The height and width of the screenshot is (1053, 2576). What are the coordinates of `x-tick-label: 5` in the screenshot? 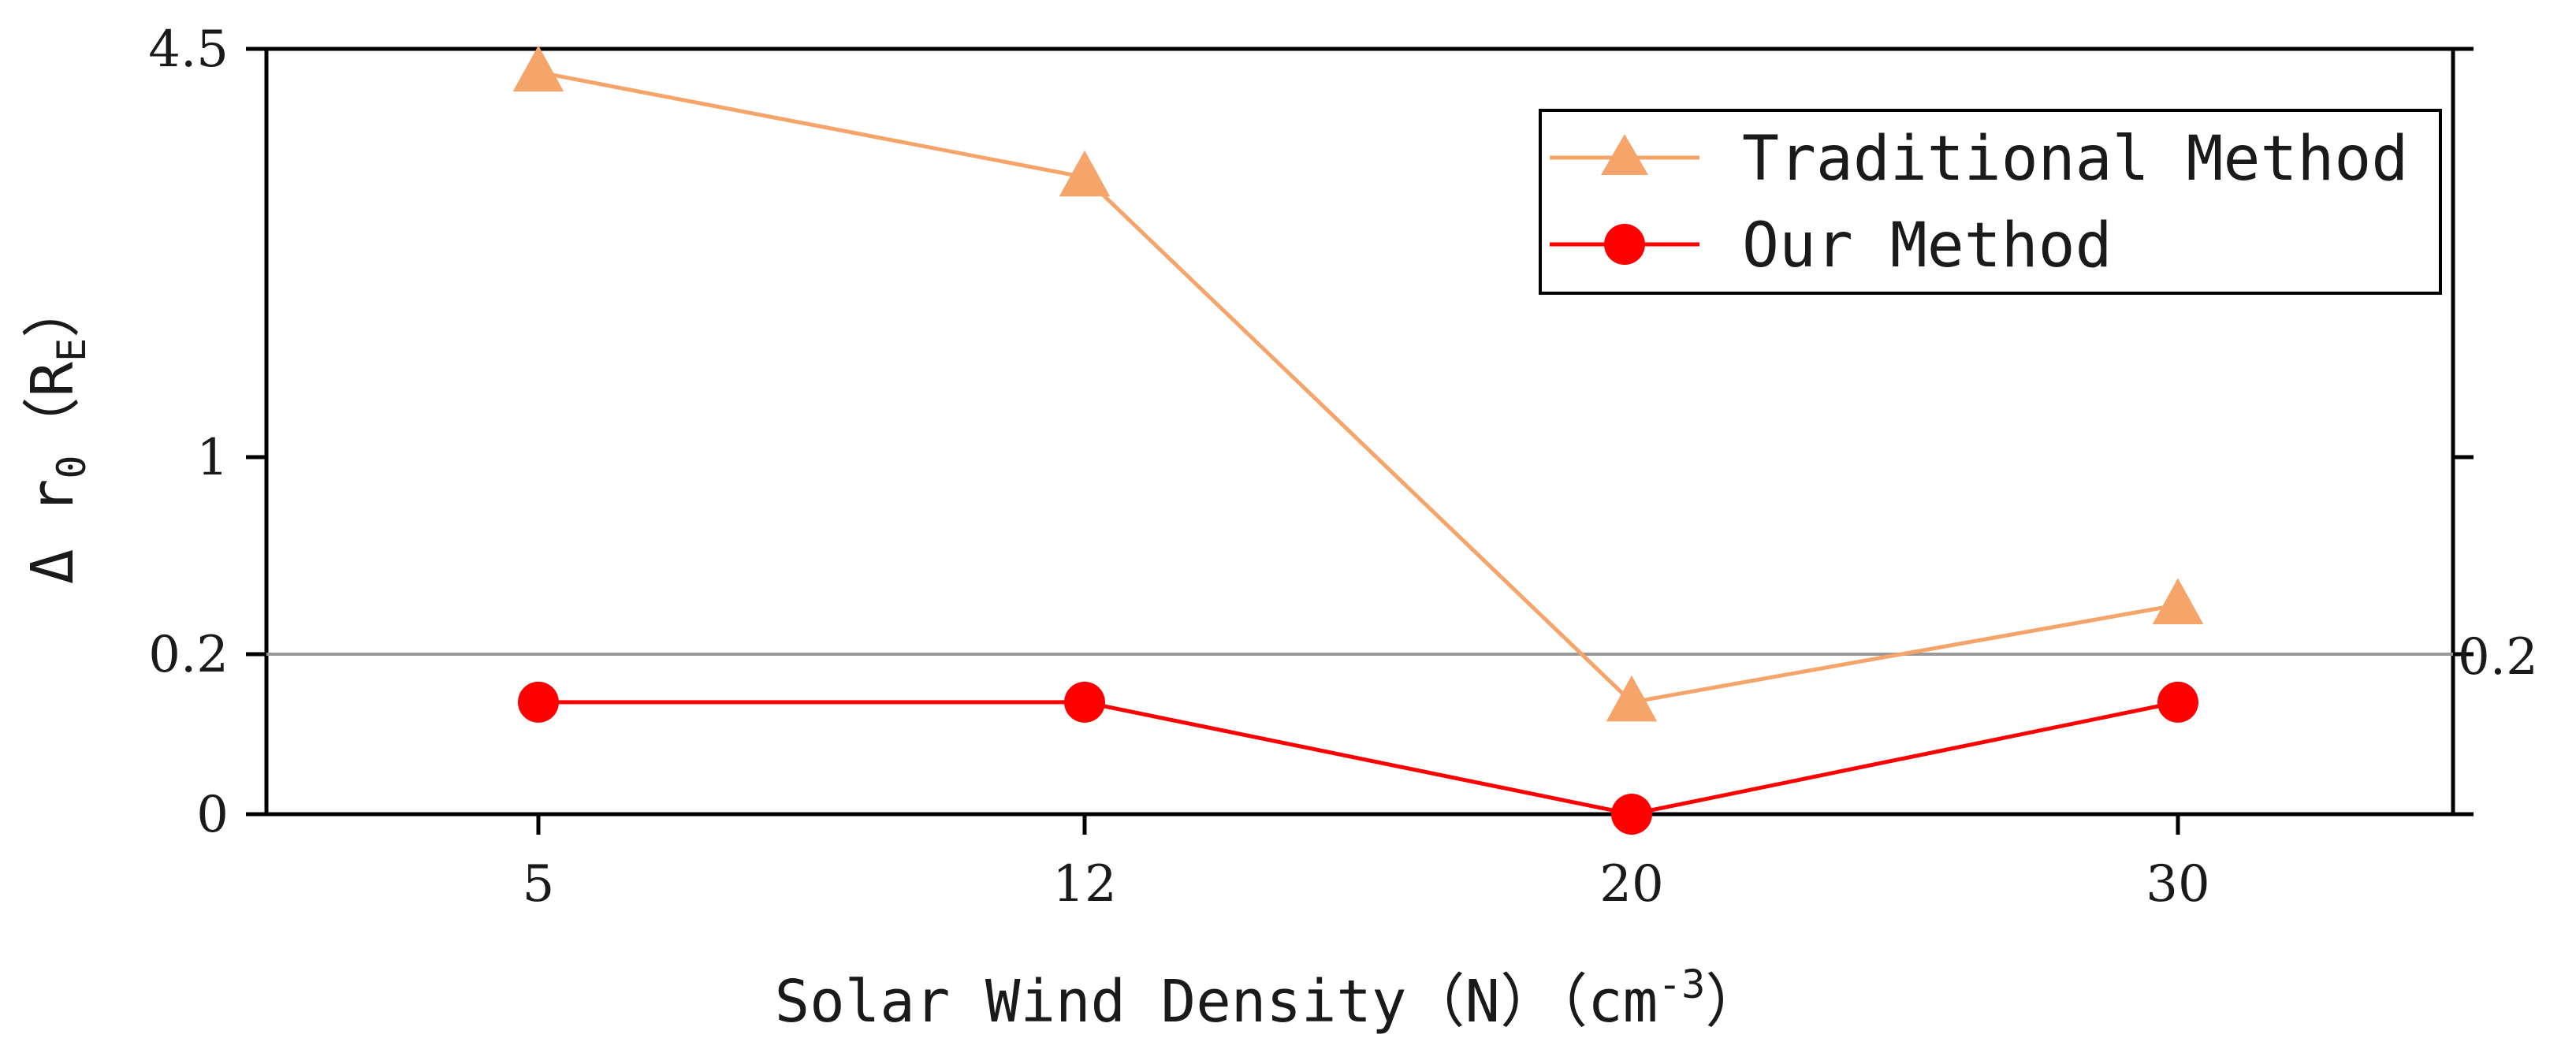 It's located at (539, 884).